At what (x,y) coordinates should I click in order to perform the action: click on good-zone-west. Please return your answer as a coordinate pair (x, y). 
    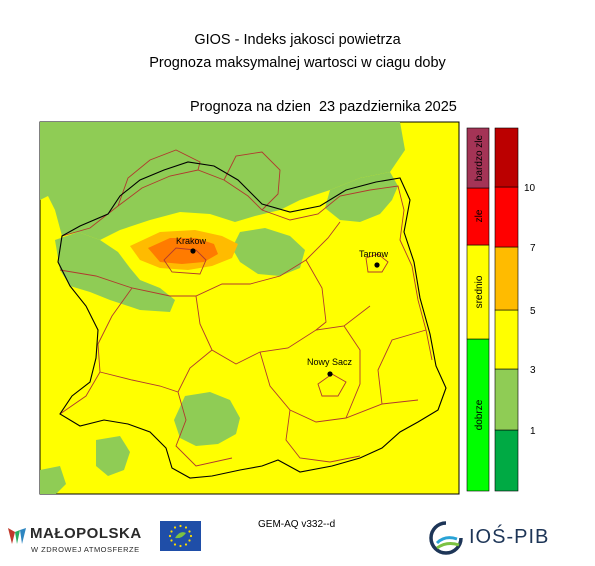
    Looking at the image, I should click on (115, 272).